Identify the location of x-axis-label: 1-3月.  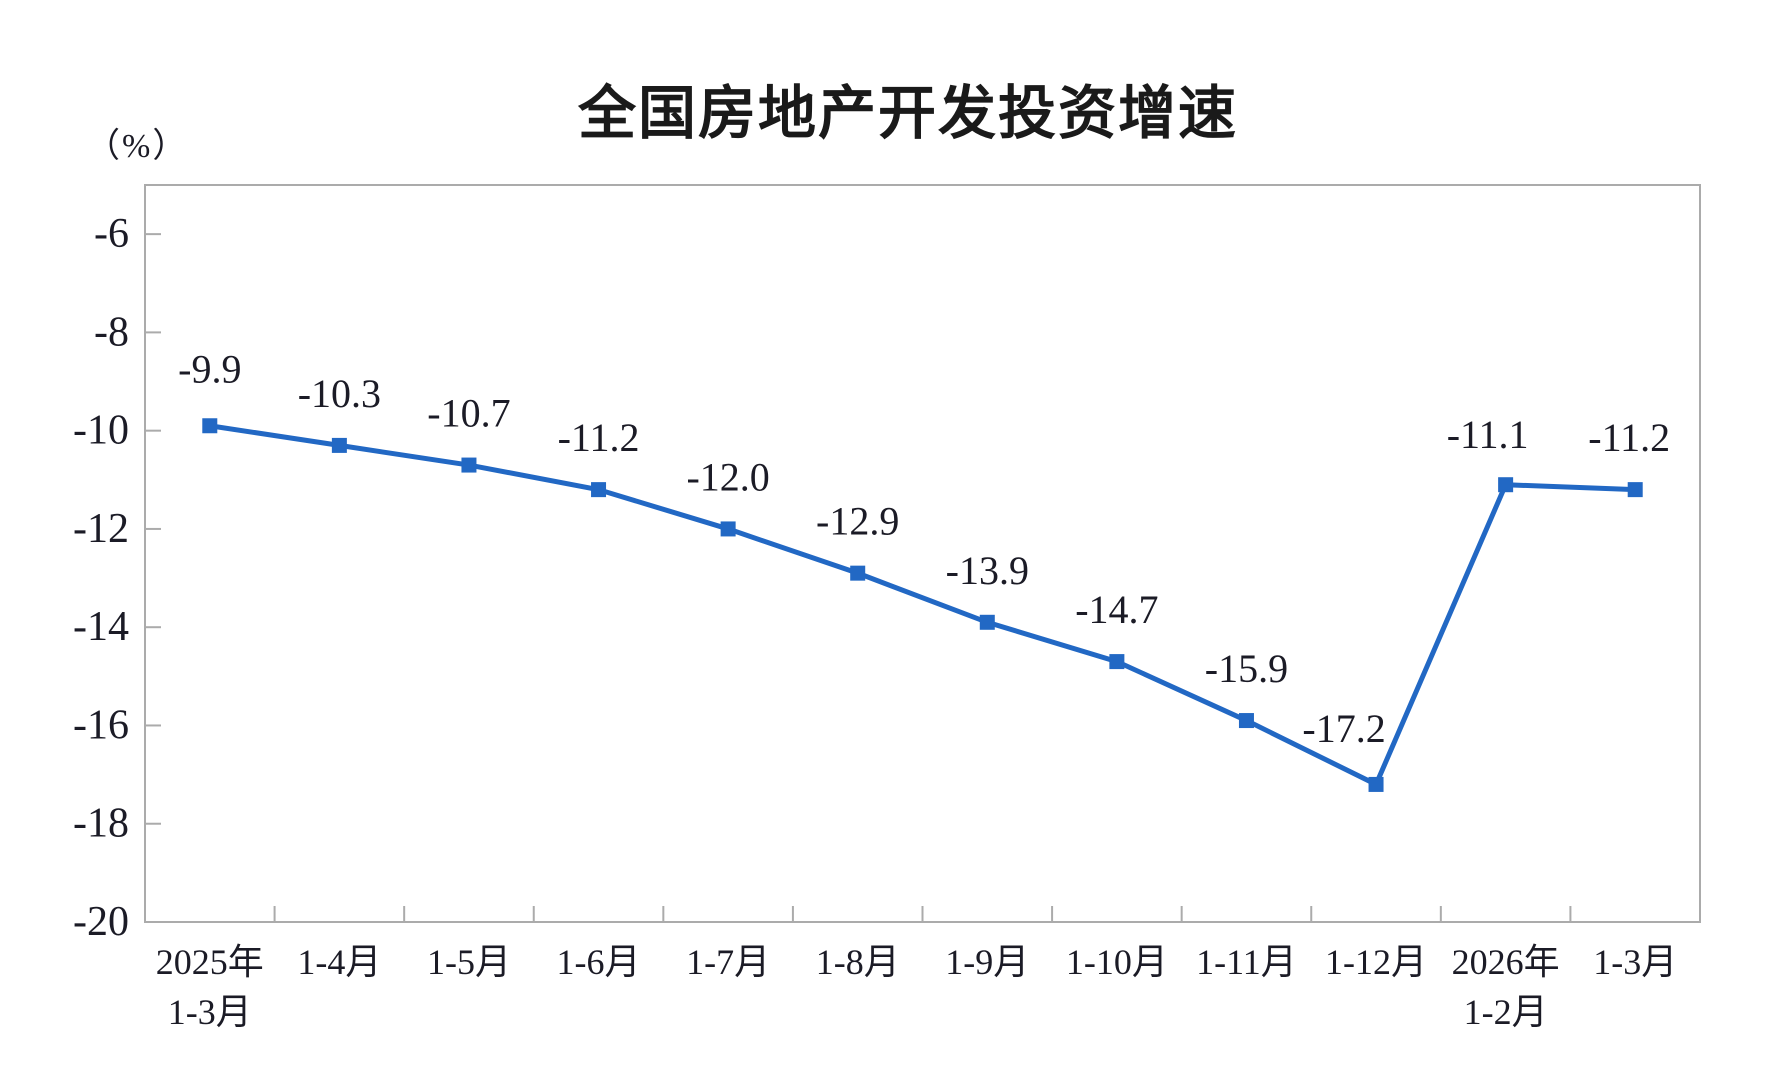
(1635, 962).